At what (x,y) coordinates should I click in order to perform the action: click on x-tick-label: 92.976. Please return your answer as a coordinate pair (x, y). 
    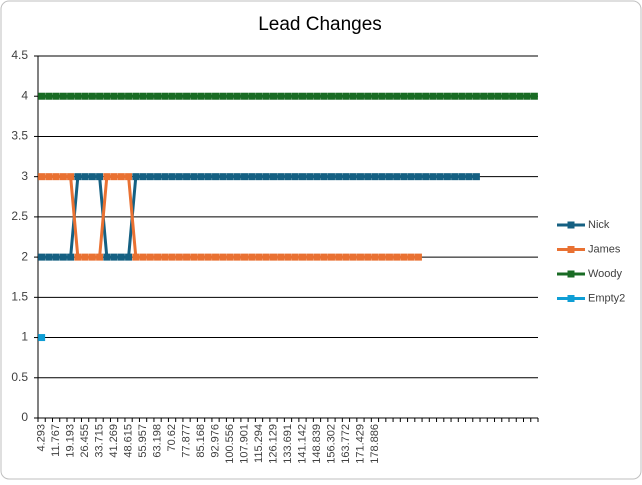
    Looking at the image, I should click on (216, 441).